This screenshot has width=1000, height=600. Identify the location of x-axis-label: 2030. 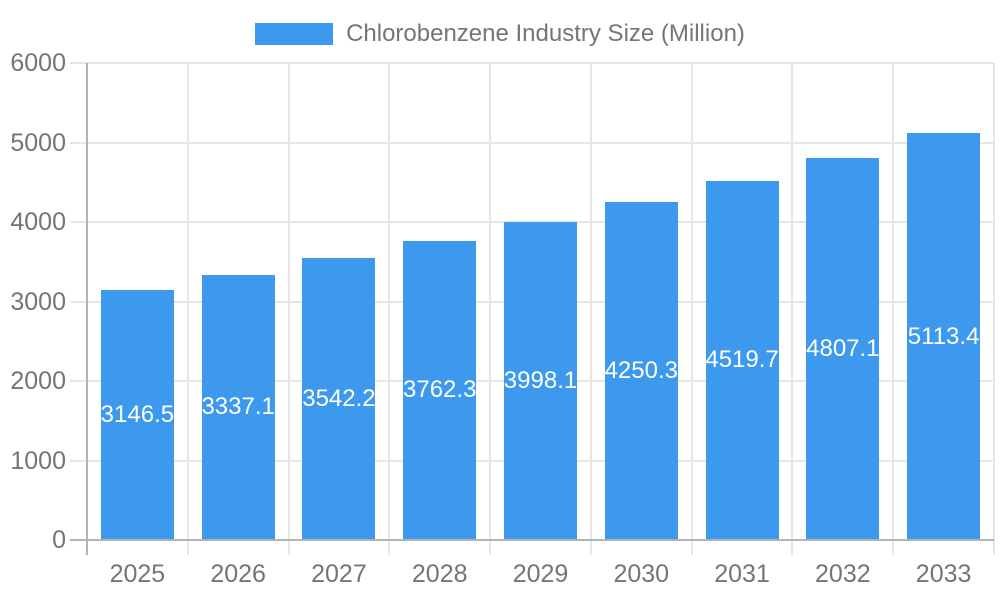
(641, 574).